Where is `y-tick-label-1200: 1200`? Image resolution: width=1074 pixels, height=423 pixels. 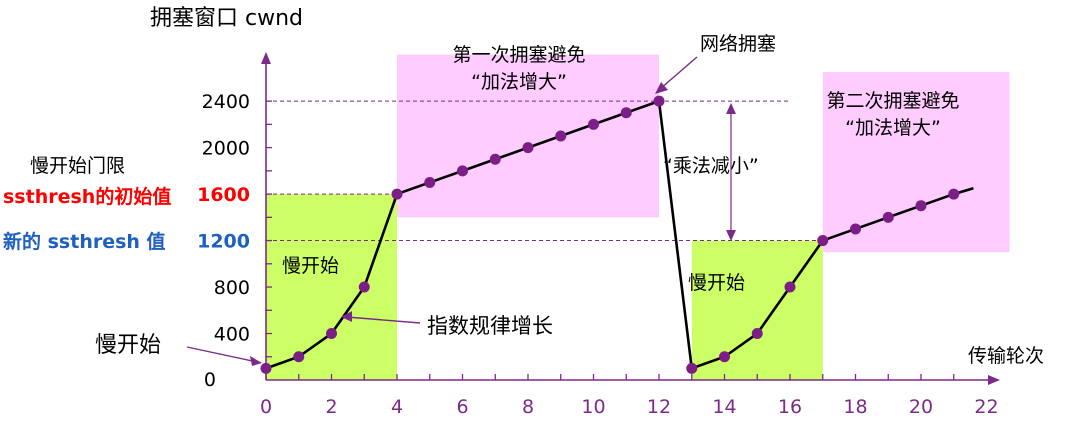 y-tick-label-1200: 1200 is located at coordinates (223, 242).